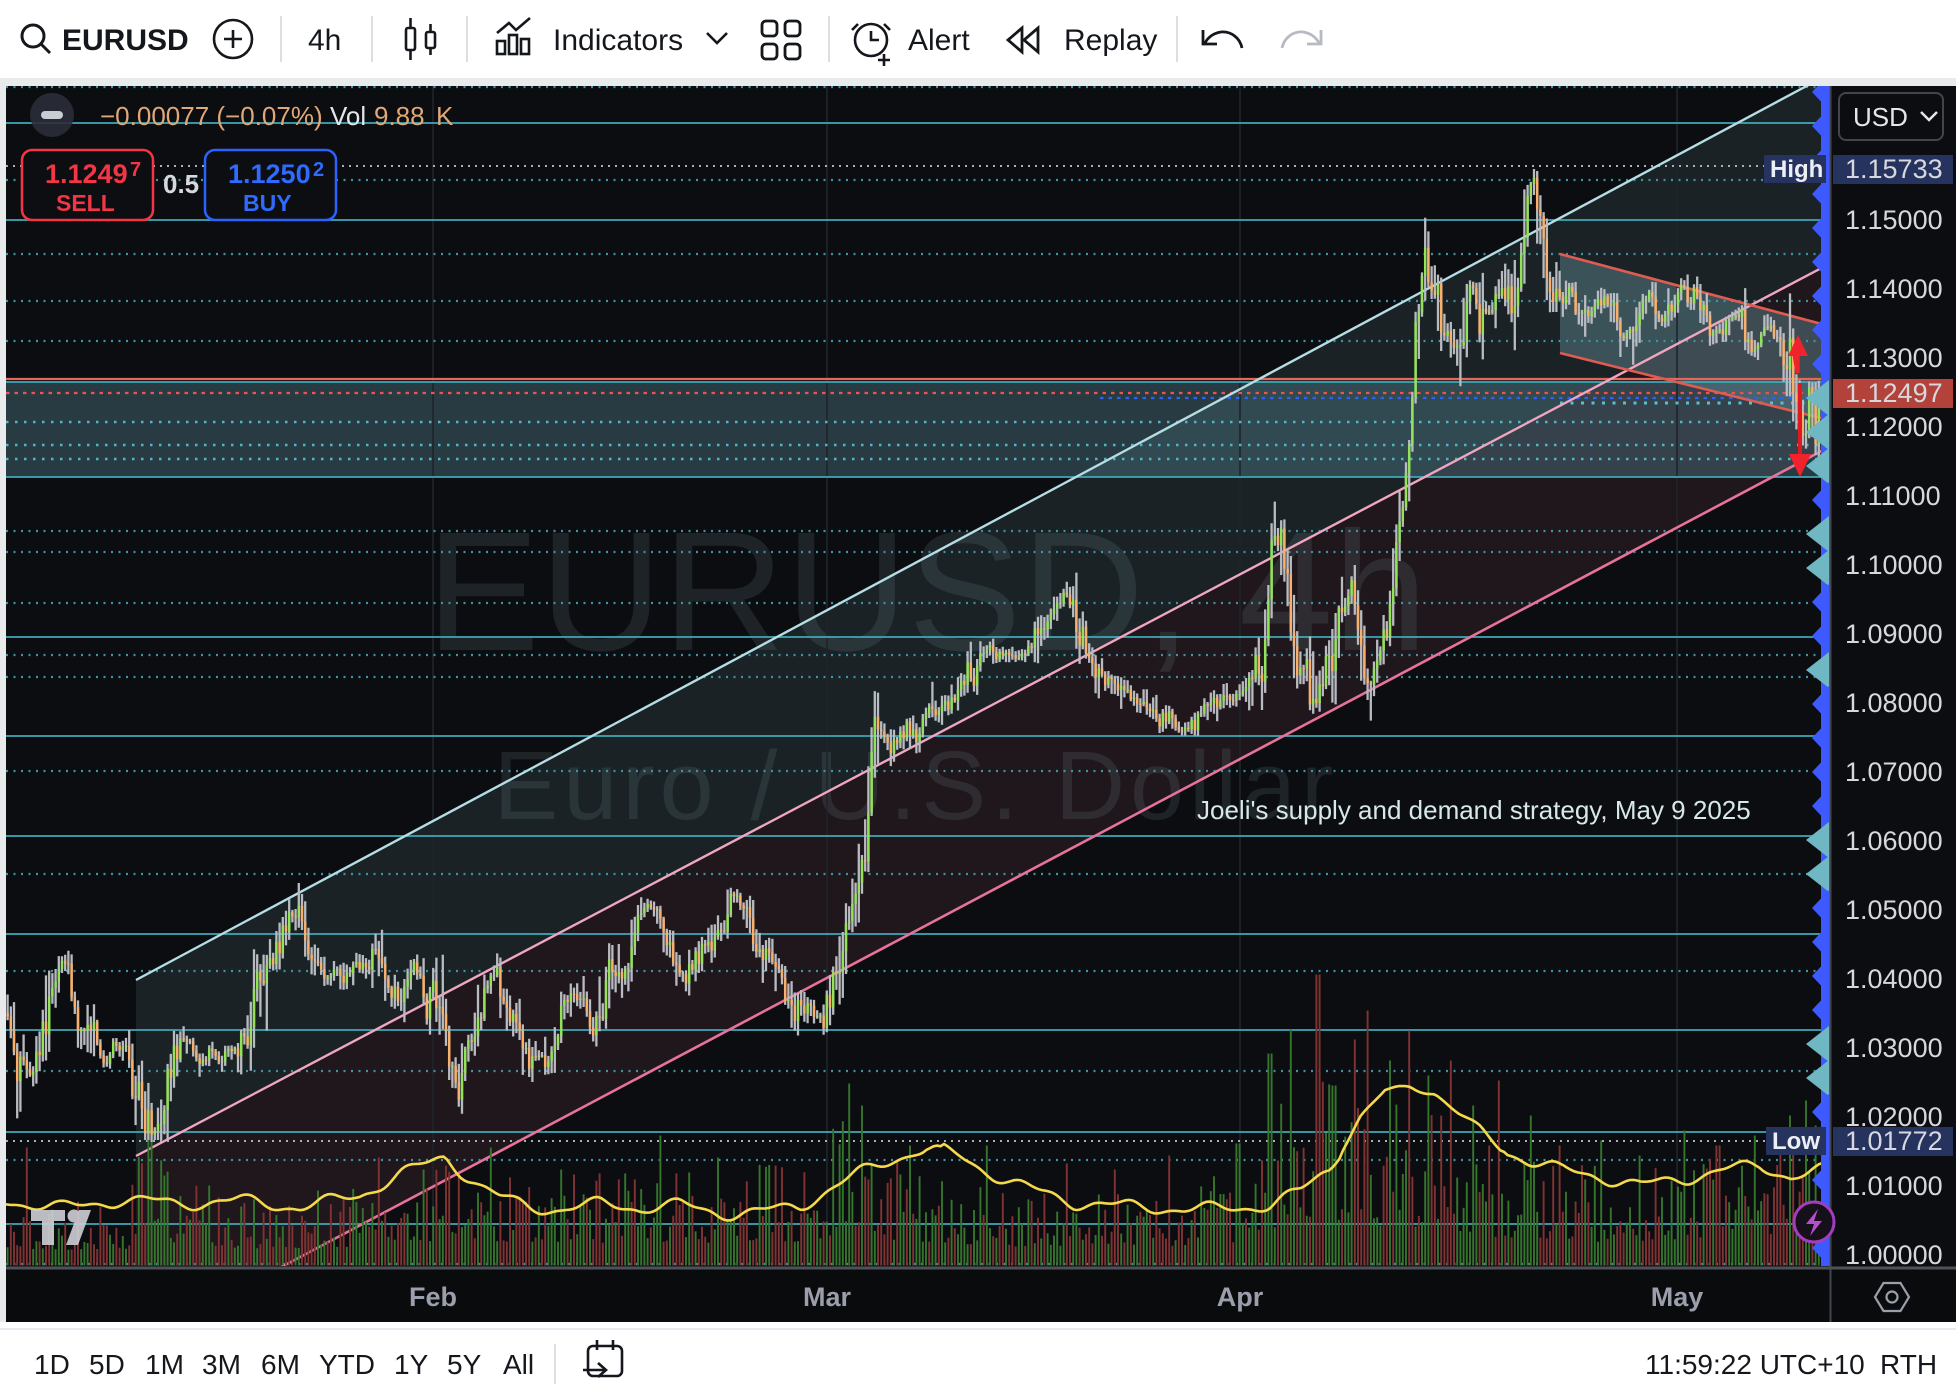 The width and height of the screenshot is (1956, 1400). What do you see at coordinates (1908, 1364) in the screenshot?
I see `svg-text: RTH` at bounding box center [1908, 1364].